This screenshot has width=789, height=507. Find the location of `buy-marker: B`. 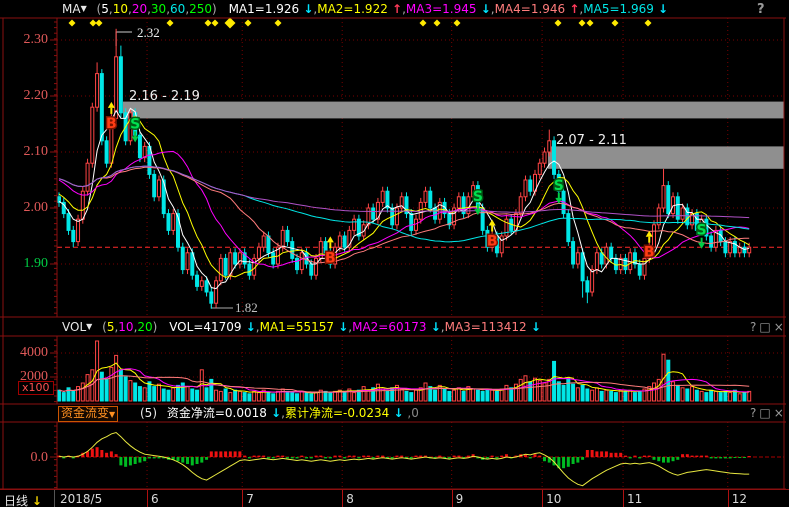

buy-marker: B is located at coordinates (330, 258).